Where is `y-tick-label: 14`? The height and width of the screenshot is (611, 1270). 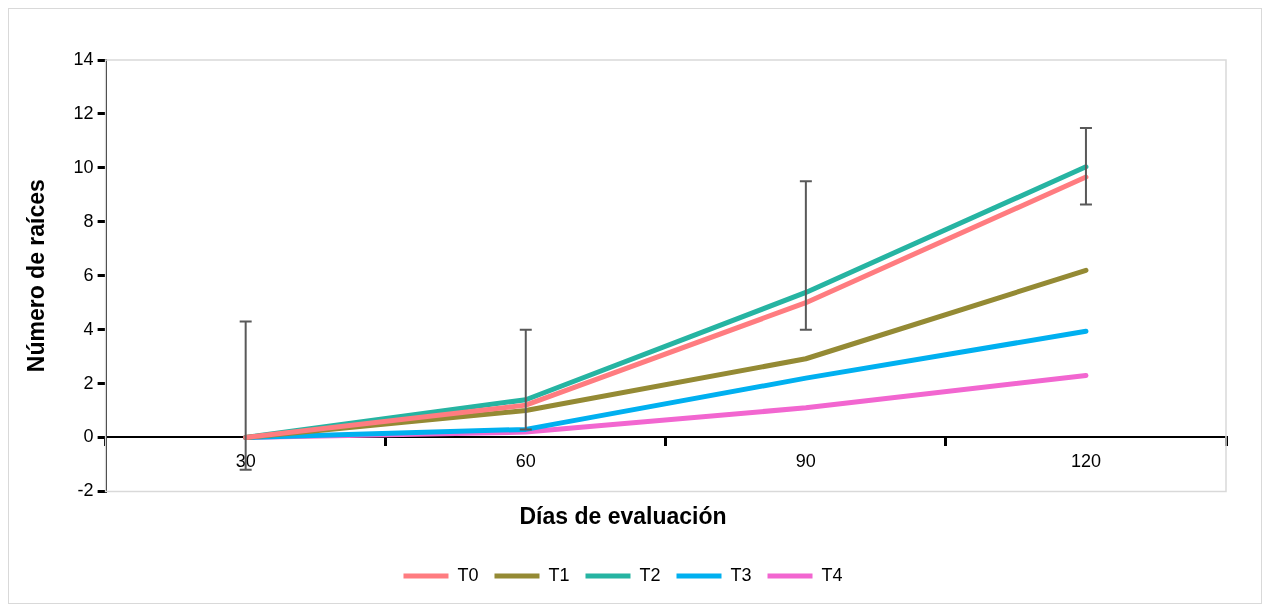 y-tick-label: 14 is located at coordinates (83, 58).